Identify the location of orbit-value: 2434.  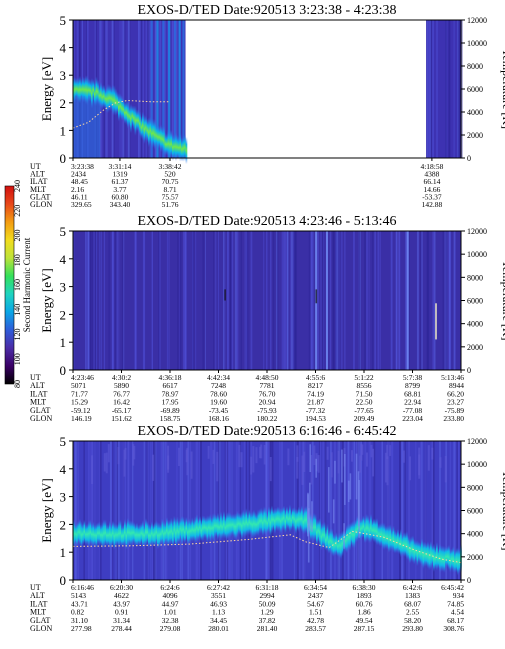
(78, 174).